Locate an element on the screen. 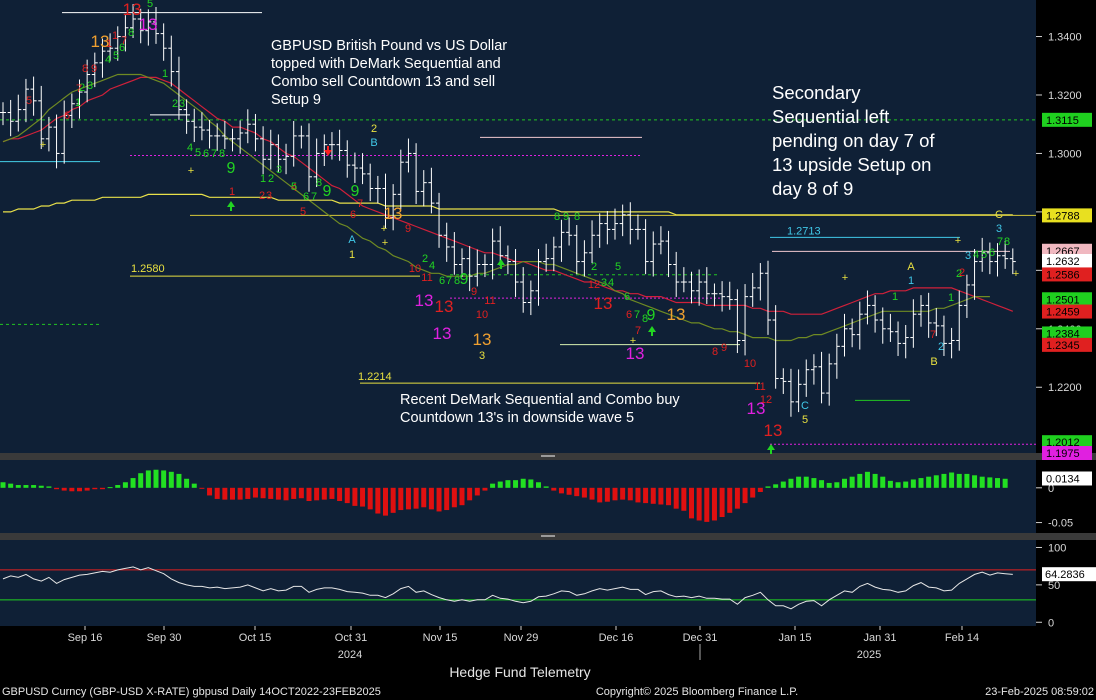 This screenshot has height=700, width=1096. demark-count: 7 is located at coordinates (314, 197).